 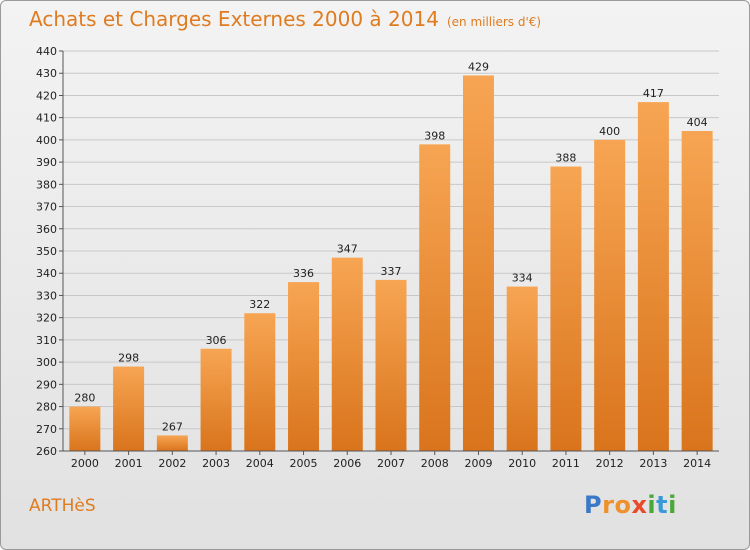 What do you see at coordinates (46, 451) in the screenshot?
I see `y-tick-label: 260` at bounding box center [46, 451].